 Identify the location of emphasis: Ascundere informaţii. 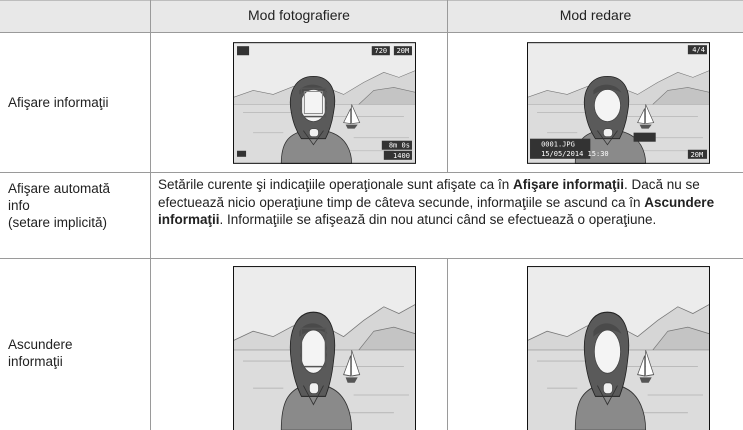
(436, 211).